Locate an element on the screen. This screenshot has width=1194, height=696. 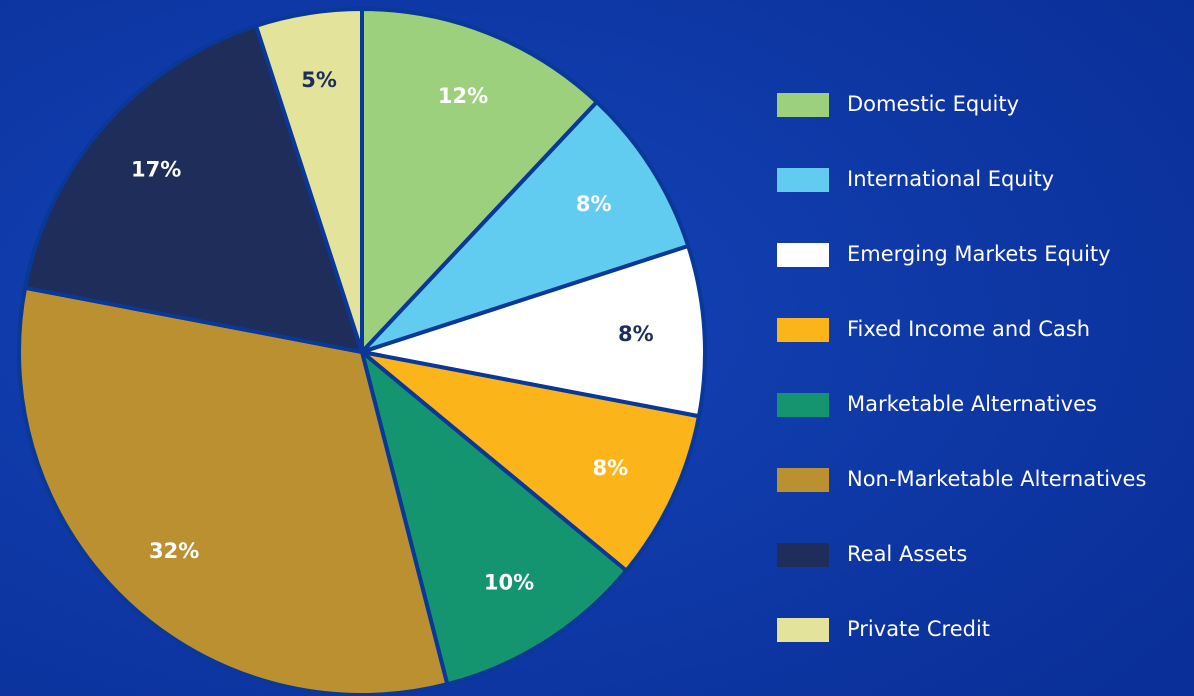
legend-label: Fixed Income and Cash is located at coordinates (968, 329).